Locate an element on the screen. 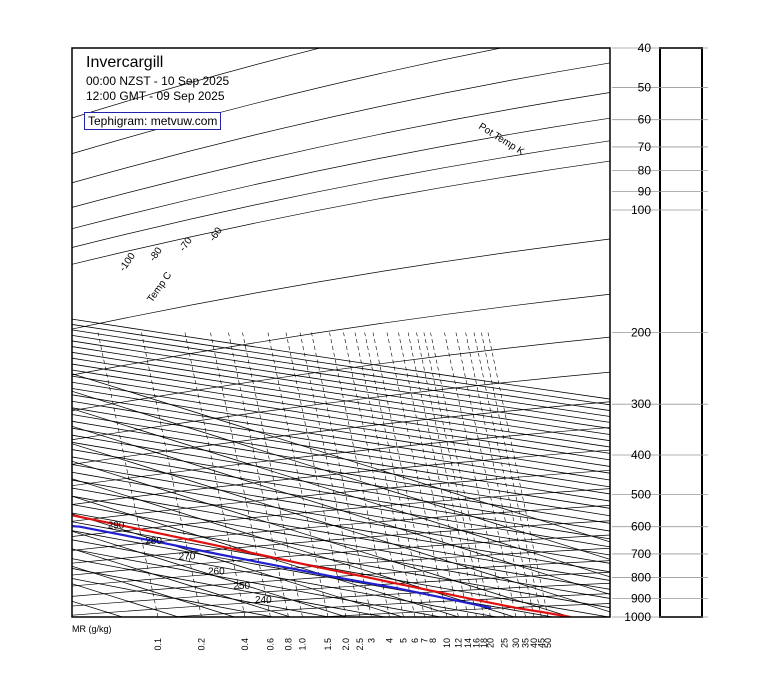 This screenshot has height=690, width=760. mixing-ratio-label: 45 is located at coordinates (541, 643).